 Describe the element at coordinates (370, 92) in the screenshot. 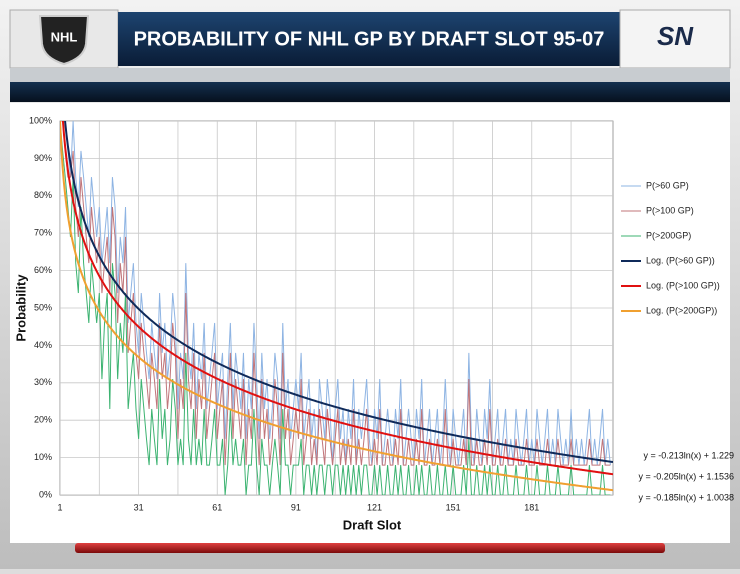

I see `dark-band` at that location.